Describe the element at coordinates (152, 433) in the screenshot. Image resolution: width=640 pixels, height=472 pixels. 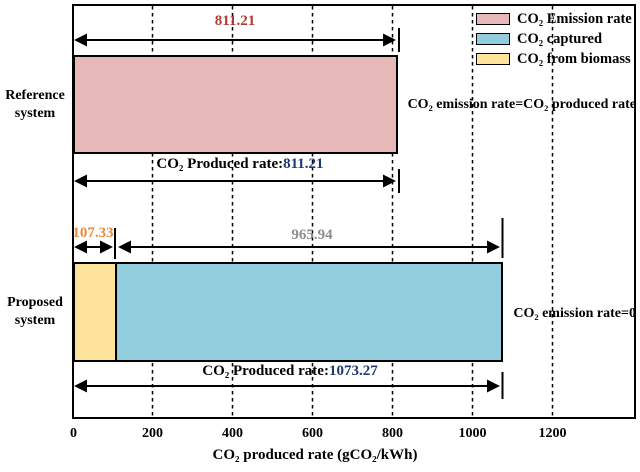
I see `x-tick-200: 200` at that location.